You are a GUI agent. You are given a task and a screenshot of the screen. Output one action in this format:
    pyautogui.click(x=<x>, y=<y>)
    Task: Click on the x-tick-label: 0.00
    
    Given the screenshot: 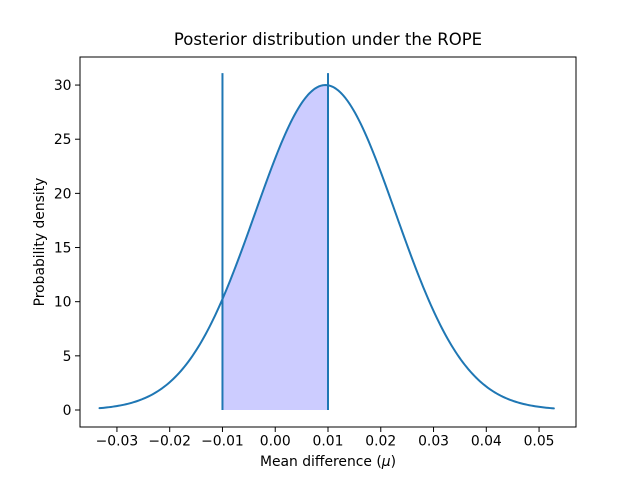 What is the action you would take?
    pyautogui.click(x=275, y=442)
    